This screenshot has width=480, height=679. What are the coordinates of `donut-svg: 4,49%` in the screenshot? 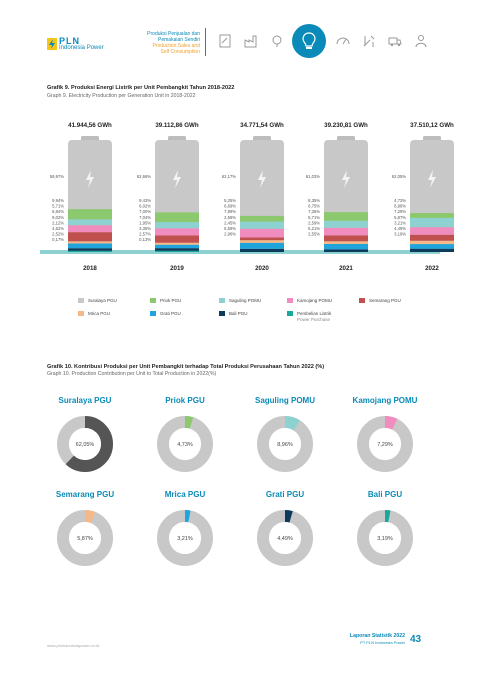 It's located at (285, 538).